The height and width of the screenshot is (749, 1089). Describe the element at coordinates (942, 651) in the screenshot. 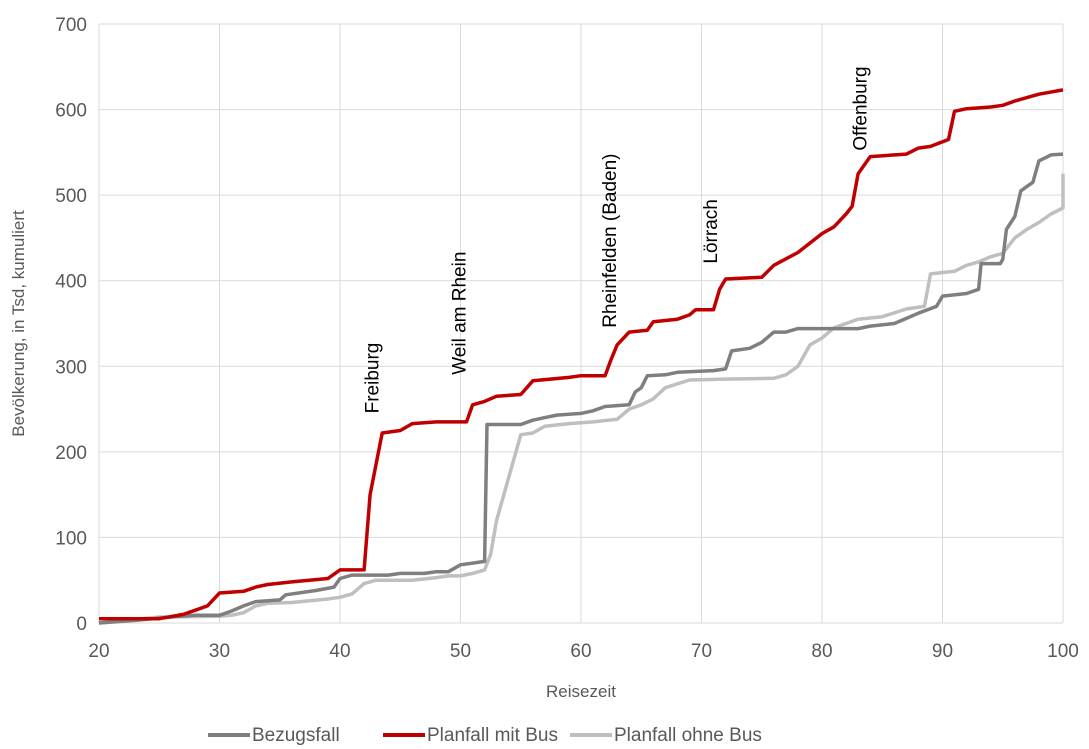

I see `x-tick-label: 90` at that location.